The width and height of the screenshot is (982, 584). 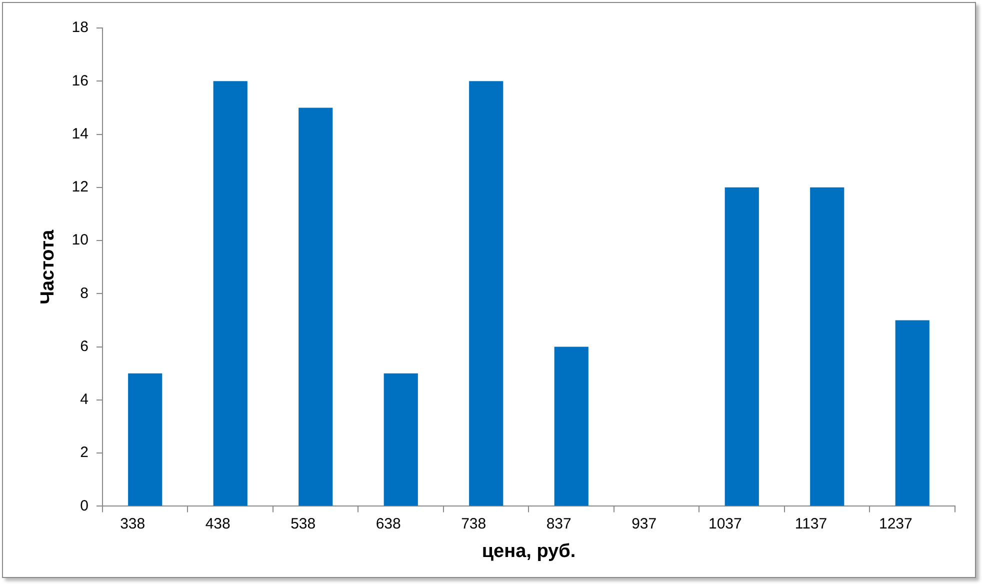 I want to click on y-tick-label: 4, so click(x=84, y=399).